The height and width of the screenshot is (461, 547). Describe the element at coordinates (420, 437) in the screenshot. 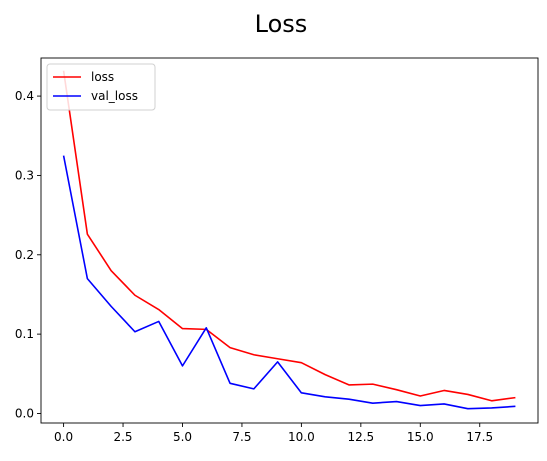

I see `x-tick-label: 15.0` at that location.